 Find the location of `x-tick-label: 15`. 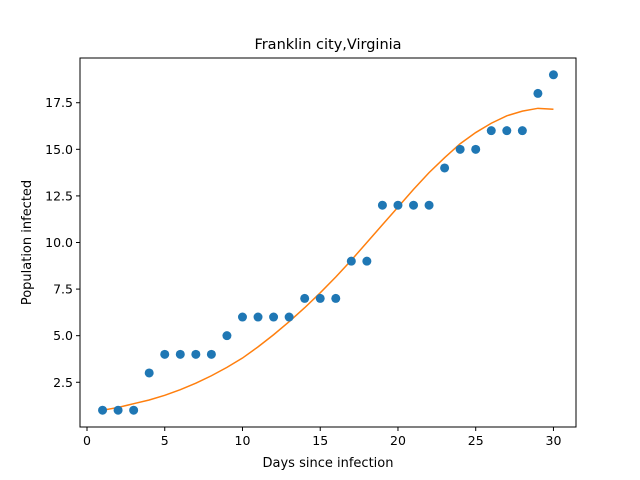

x-tick-label: 15 is located at coordinates (320, 440).